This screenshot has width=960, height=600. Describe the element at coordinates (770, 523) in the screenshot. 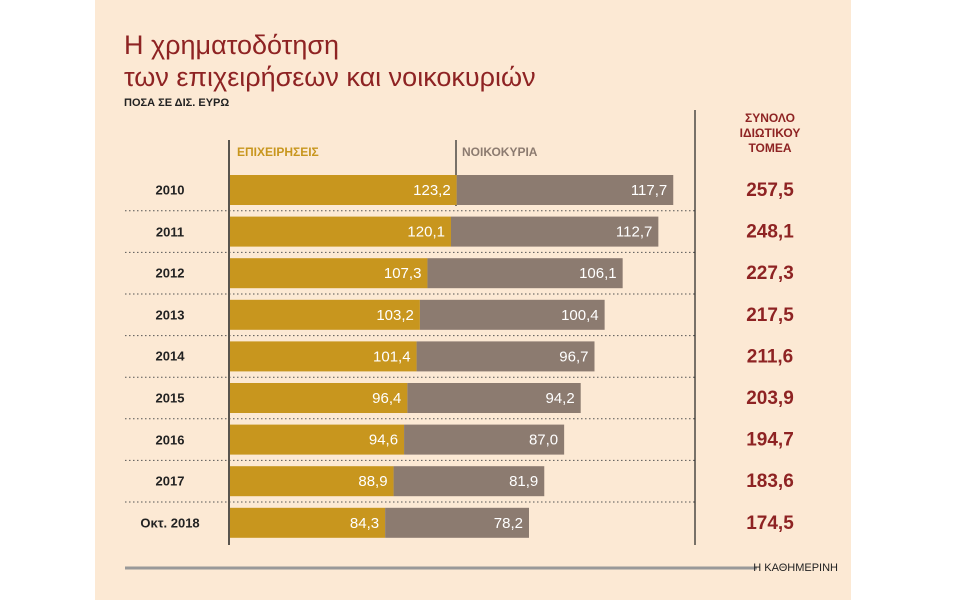

I see `total-label: 174,5` at that location.